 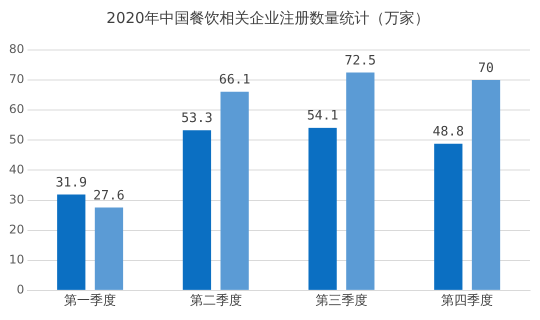 What do you see at coordinates (16, 259) in the screenshot?
I see `y-tick-label: 10` at bounding box center [16, 259].